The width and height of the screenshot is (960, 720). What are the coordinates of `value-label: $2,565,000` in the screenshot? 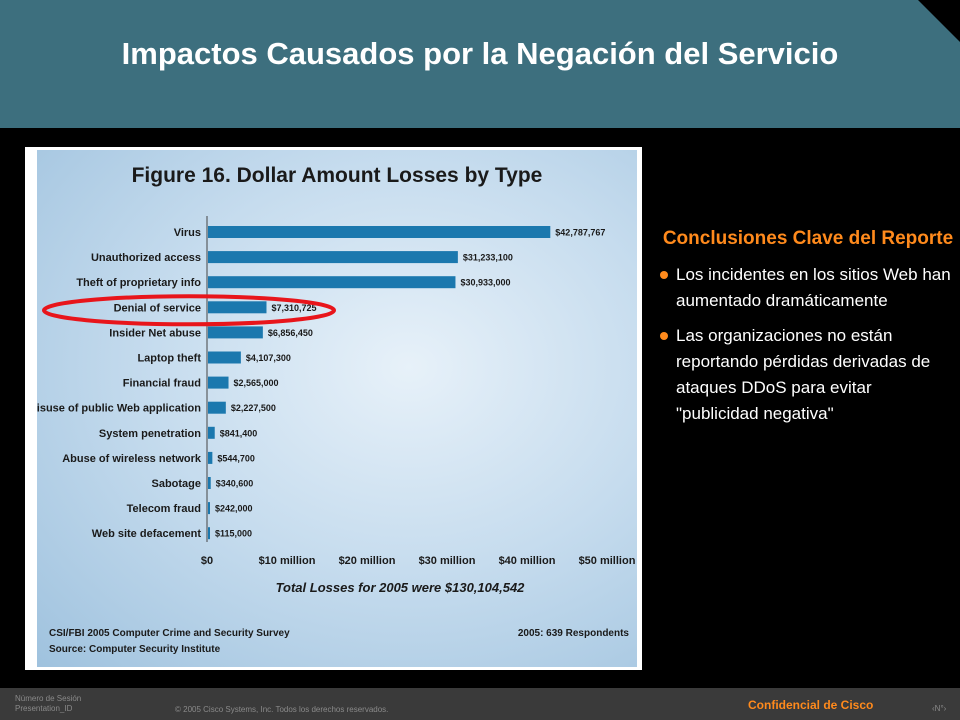 It's located at (256, 383).